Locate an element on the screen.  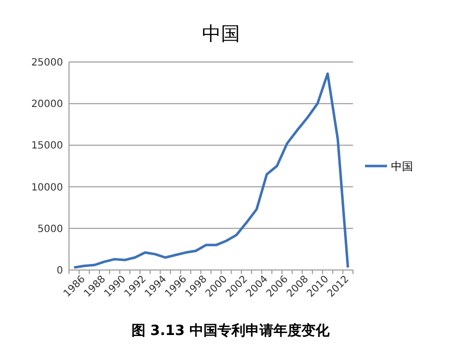
y-tick-label: 15000 is located at coordinates (47, 146).